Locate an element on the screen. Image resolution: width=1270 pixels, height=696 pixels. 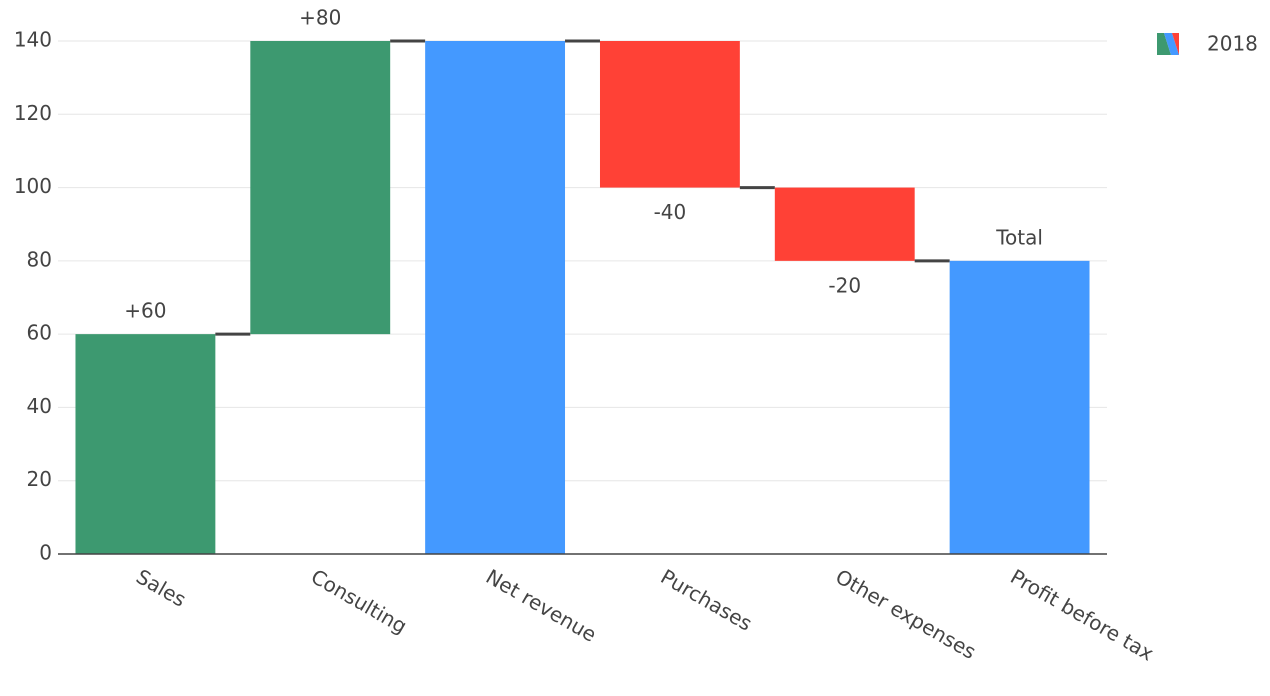
x-tick-label: Net revenue is located at coordinates (541, 605).